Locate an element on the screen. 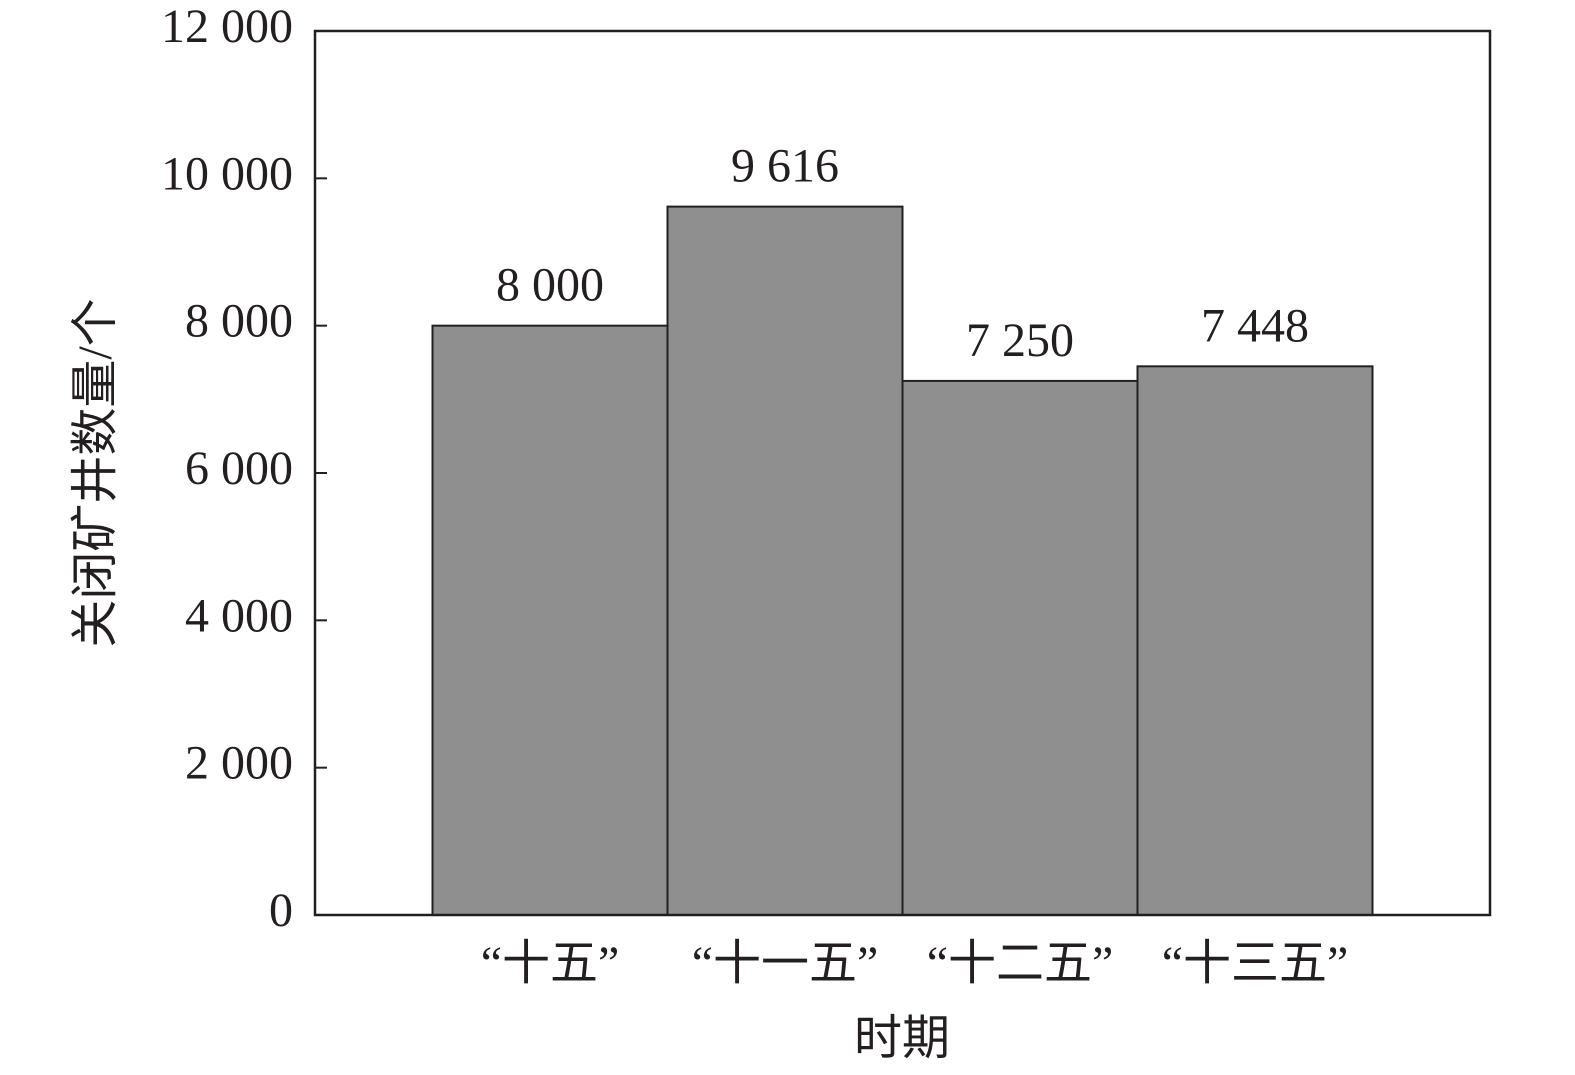  y-tick-label: 12 000 is located at coordinates (227, 26).